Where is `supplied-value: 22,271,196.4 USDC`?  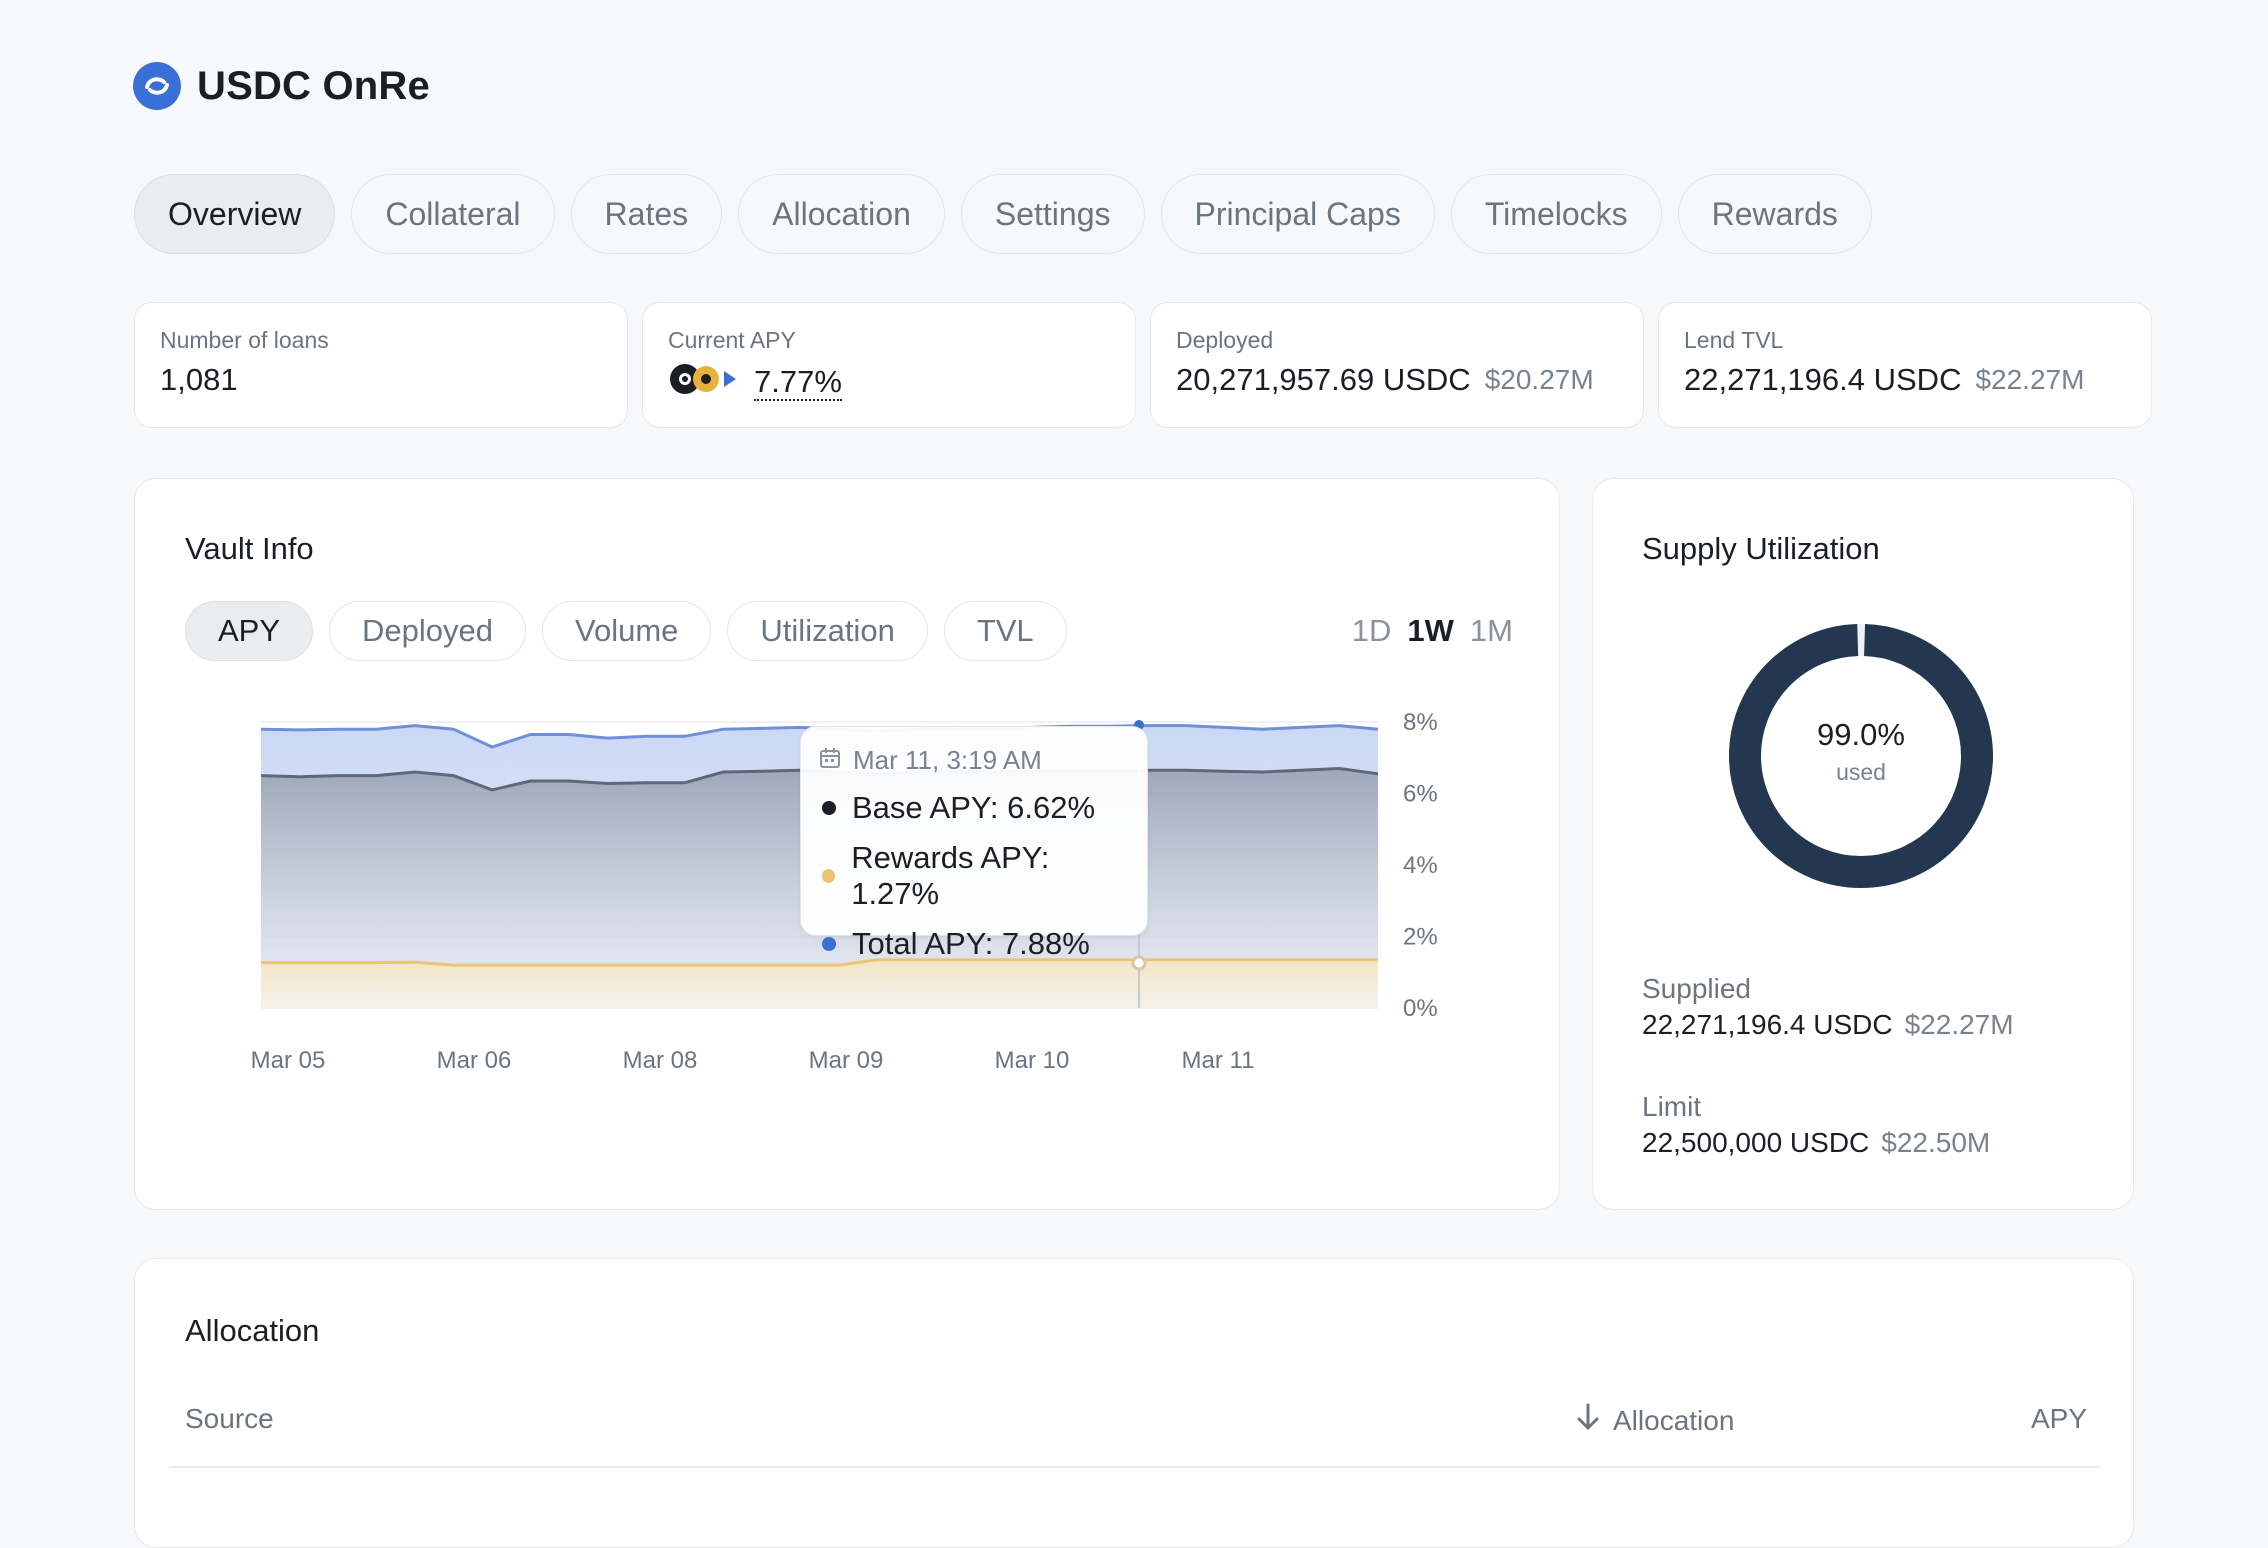 supplied-value: 22,271,196.4 USDC is located at coordinates (1767, 1024).